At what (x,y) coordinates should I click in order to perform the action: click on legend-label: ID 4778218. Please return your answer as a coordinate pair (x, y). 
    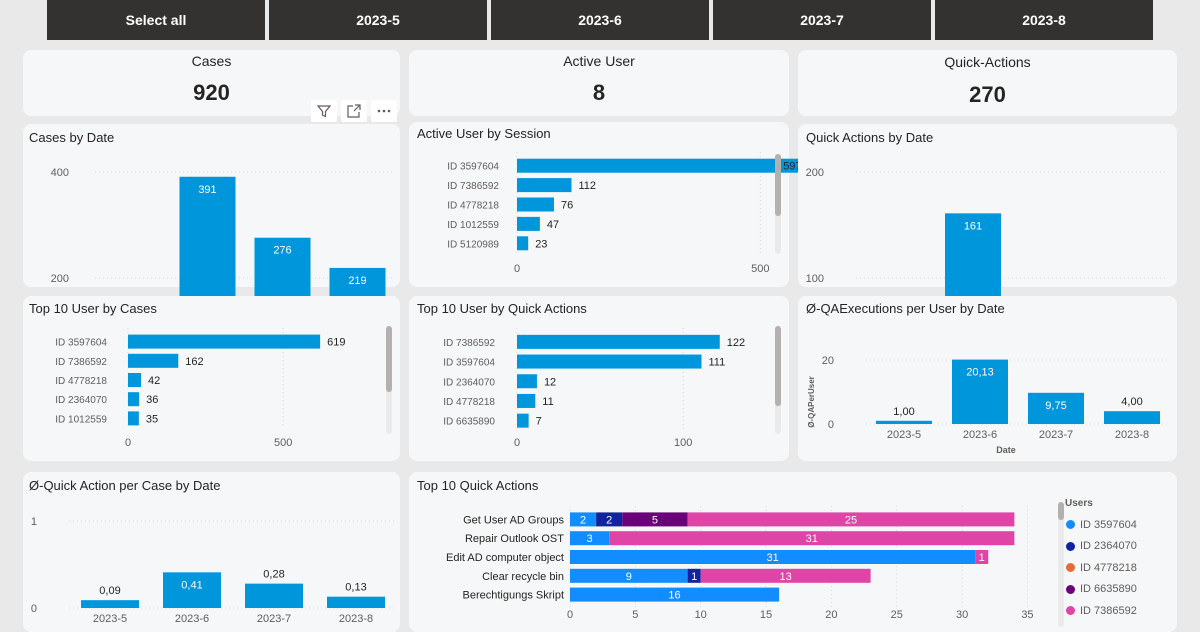
    Looking at the image, I should click on (1108, 567).